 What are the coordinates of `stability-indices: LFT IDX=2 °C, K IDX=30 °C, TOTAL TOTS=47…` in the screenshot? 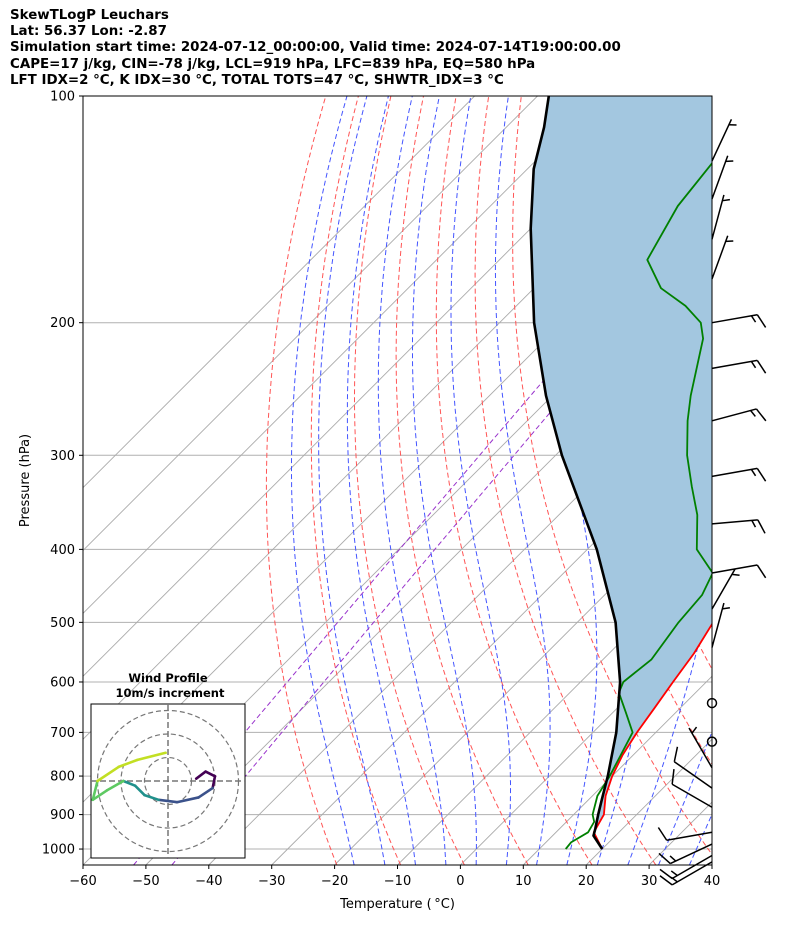 It's located at (257, 80).